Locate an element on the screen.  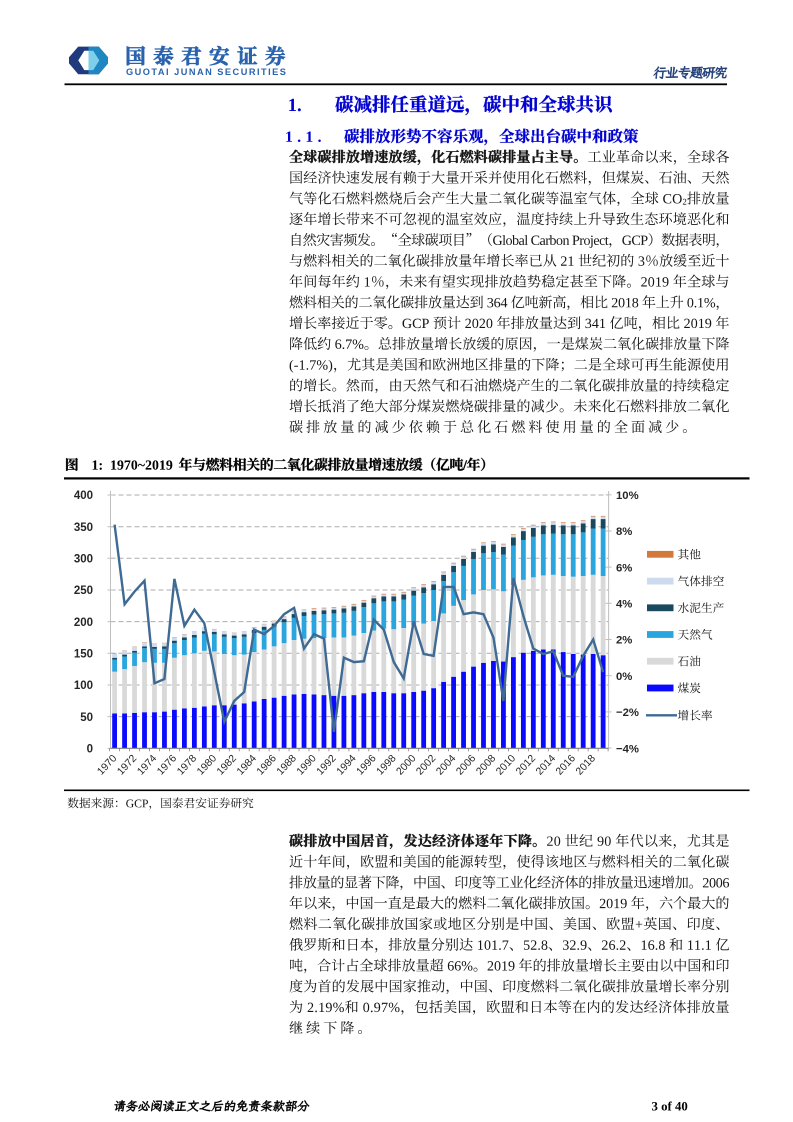
svg-text: −4% is located at coordinates (627, 749).